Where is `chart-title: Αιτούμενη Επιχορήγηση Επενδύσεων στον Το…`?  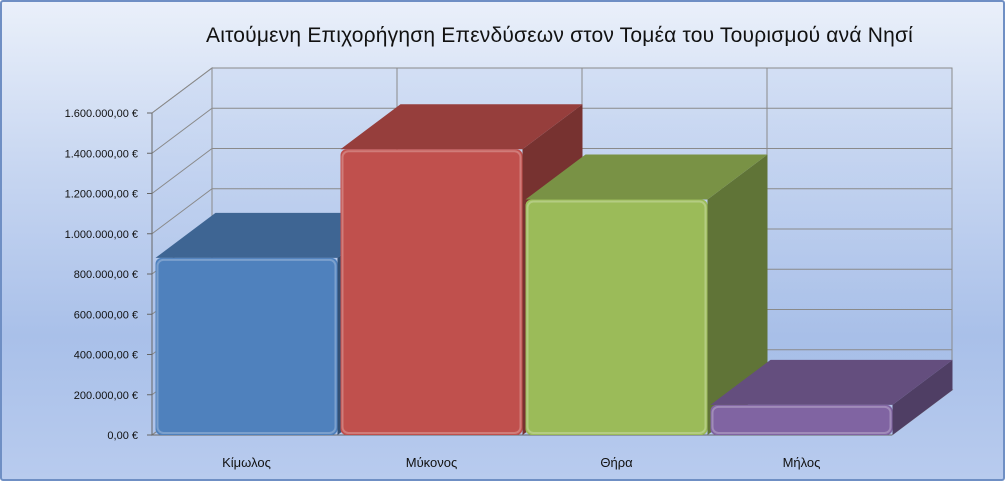
chart-title: Αιτούμενη Επιχορήγηση Επενδύσεων στον Το… is located at coordinates (559, 35).